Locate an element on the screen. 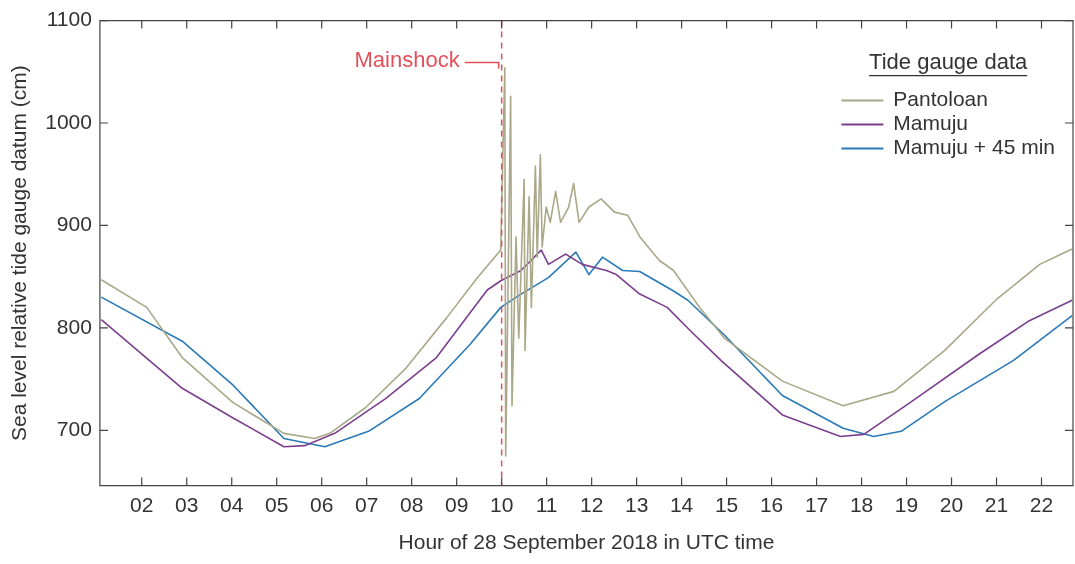  x-tick-label: 21 is located at coordinates (996, 504).